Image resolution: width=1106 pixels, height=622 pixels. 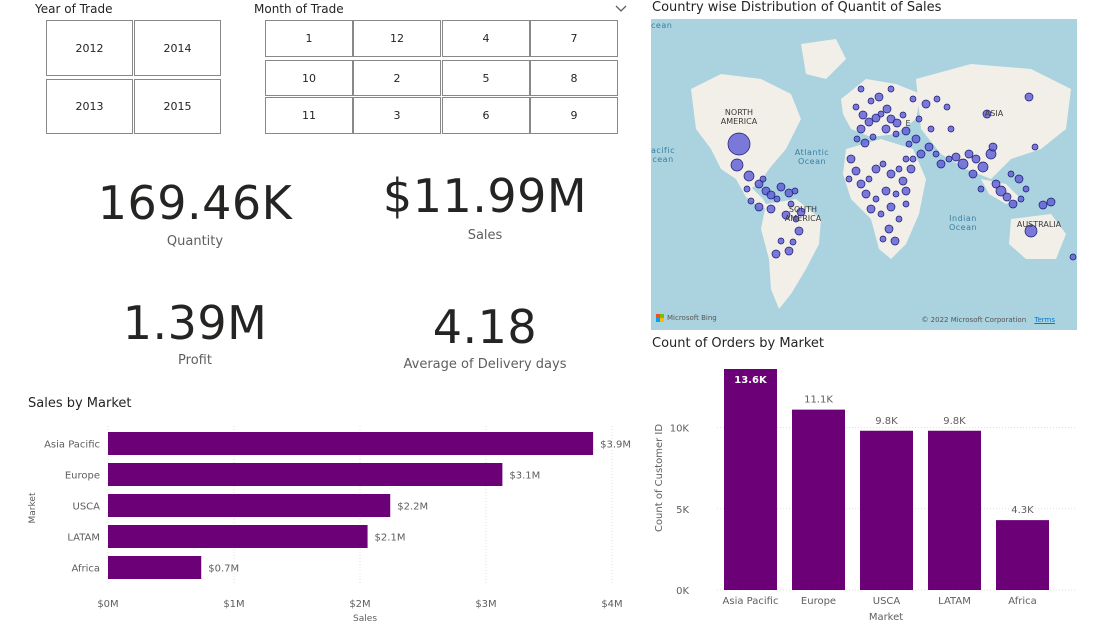 What do you see at coordinates (574, 115) in the screenshot?
I see `month-option-9: 9` at bounding box center [574, 115].